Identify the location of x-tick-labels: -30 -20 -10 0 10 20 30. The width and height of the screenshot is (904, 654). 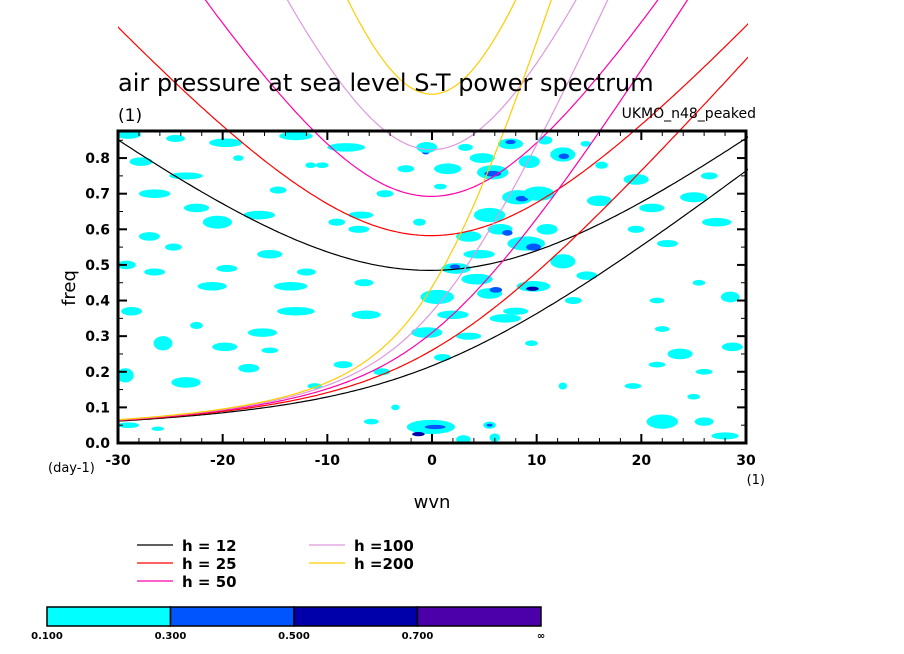
(430, 461).